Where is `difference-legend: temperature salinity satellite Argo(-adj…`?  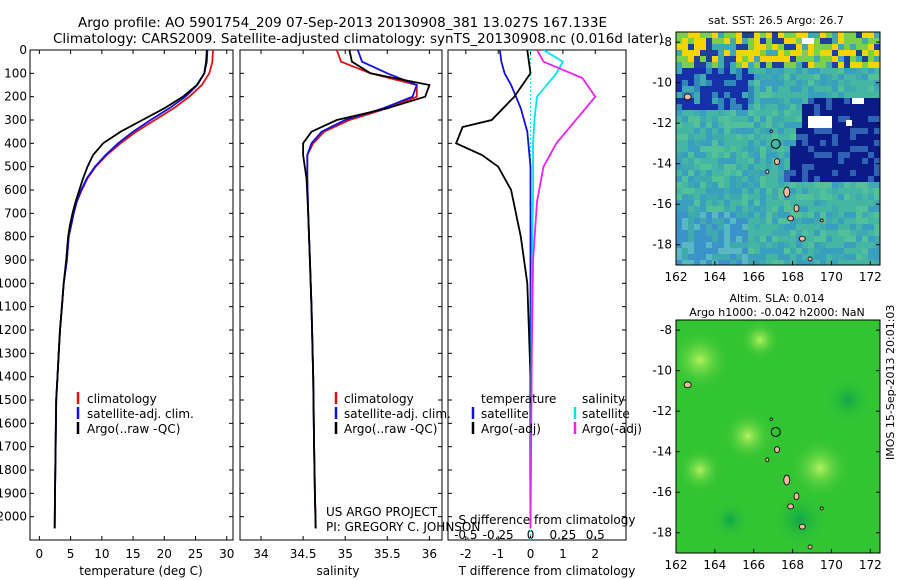
difference-legend: temperature salinity satellite Argo(-adj… is located at coordinates (556, 414).